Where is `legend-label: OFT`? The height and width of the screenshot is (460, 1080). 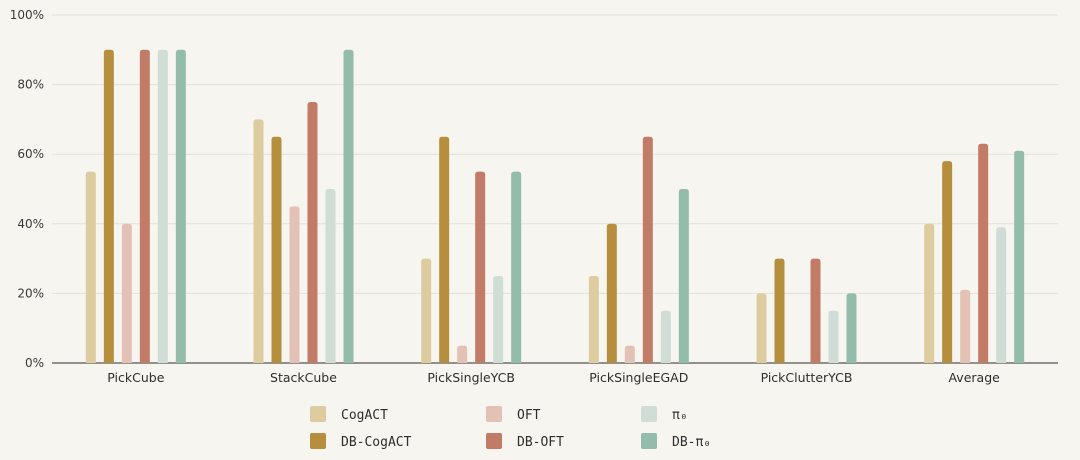 legend-label: OFT is located at coordinates (529, 415).